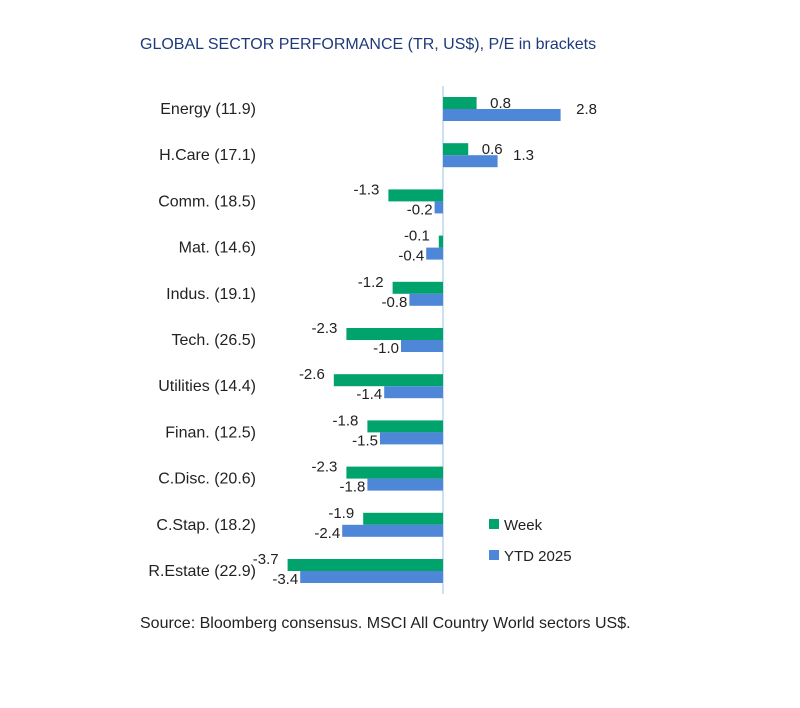 This screenshot has width=800, height=708. Describe the element at coordinates (207, 479) in the screenshot. I see `category-label: C.Disc. (20.6)` at that location.